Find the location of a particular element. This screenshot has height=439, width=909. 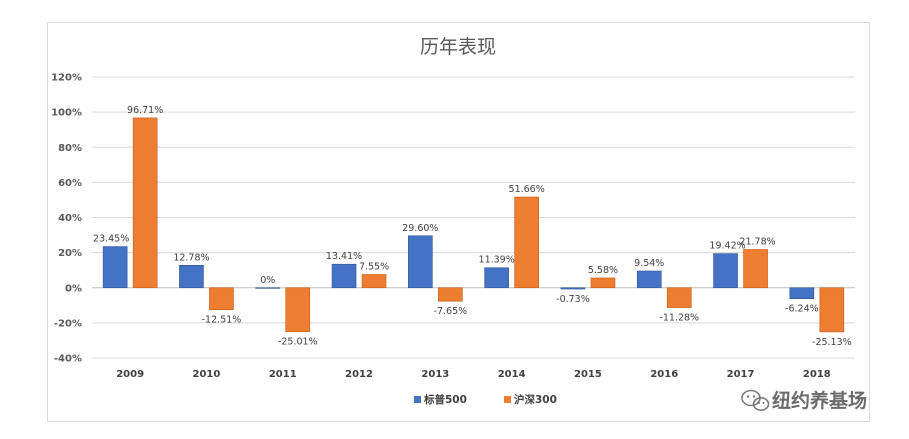

y-tick-label: -20% is located at coordinates (68, 323).